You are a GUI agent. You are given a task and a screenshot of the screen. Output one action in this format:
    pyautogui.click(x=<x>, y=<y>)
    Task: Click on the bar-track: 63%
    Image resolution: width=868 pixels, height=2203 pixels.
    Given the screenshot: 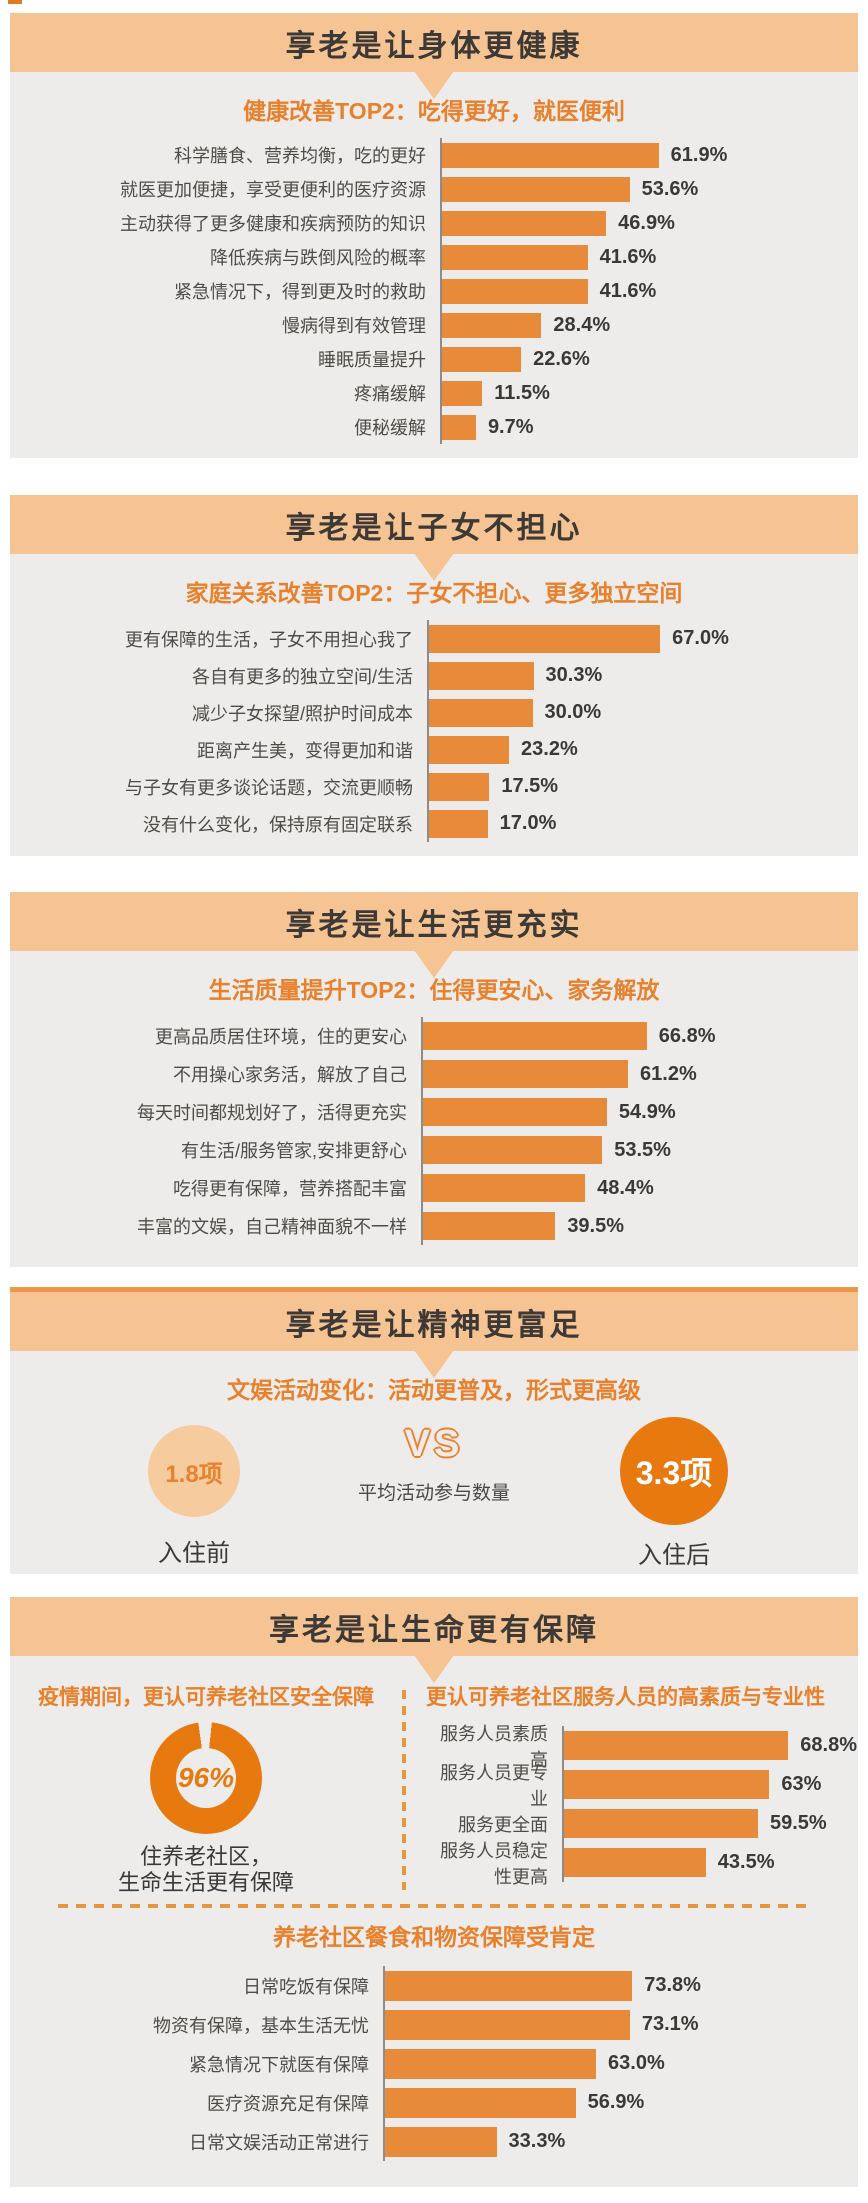 What is the action you would take?
    pyautogui.click(x=710, y=1784)
    